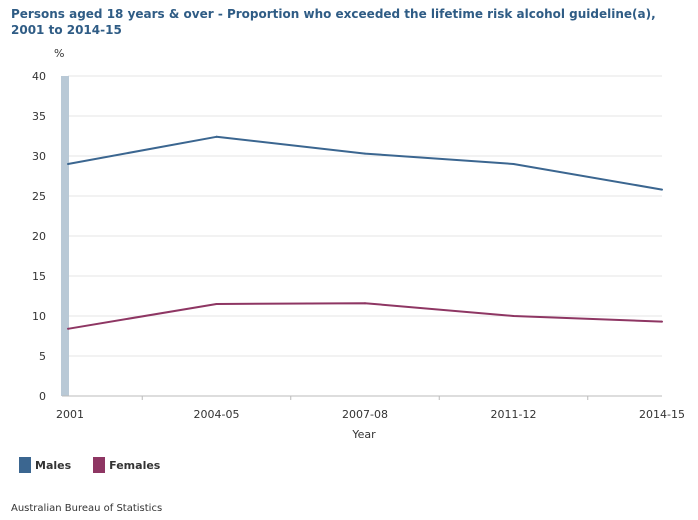  I want to click on y-tick-label-35: 35, so click(39, 116).